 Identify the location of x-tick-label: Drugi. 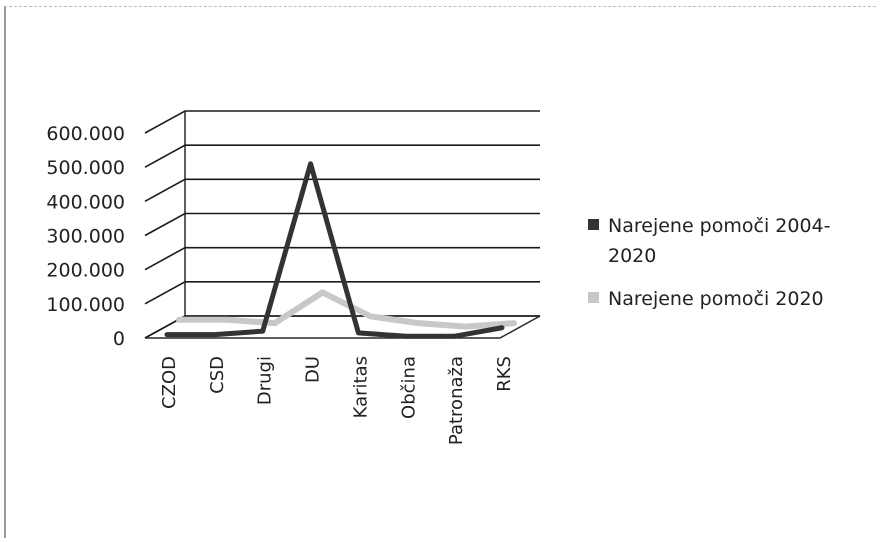
(265, 380).